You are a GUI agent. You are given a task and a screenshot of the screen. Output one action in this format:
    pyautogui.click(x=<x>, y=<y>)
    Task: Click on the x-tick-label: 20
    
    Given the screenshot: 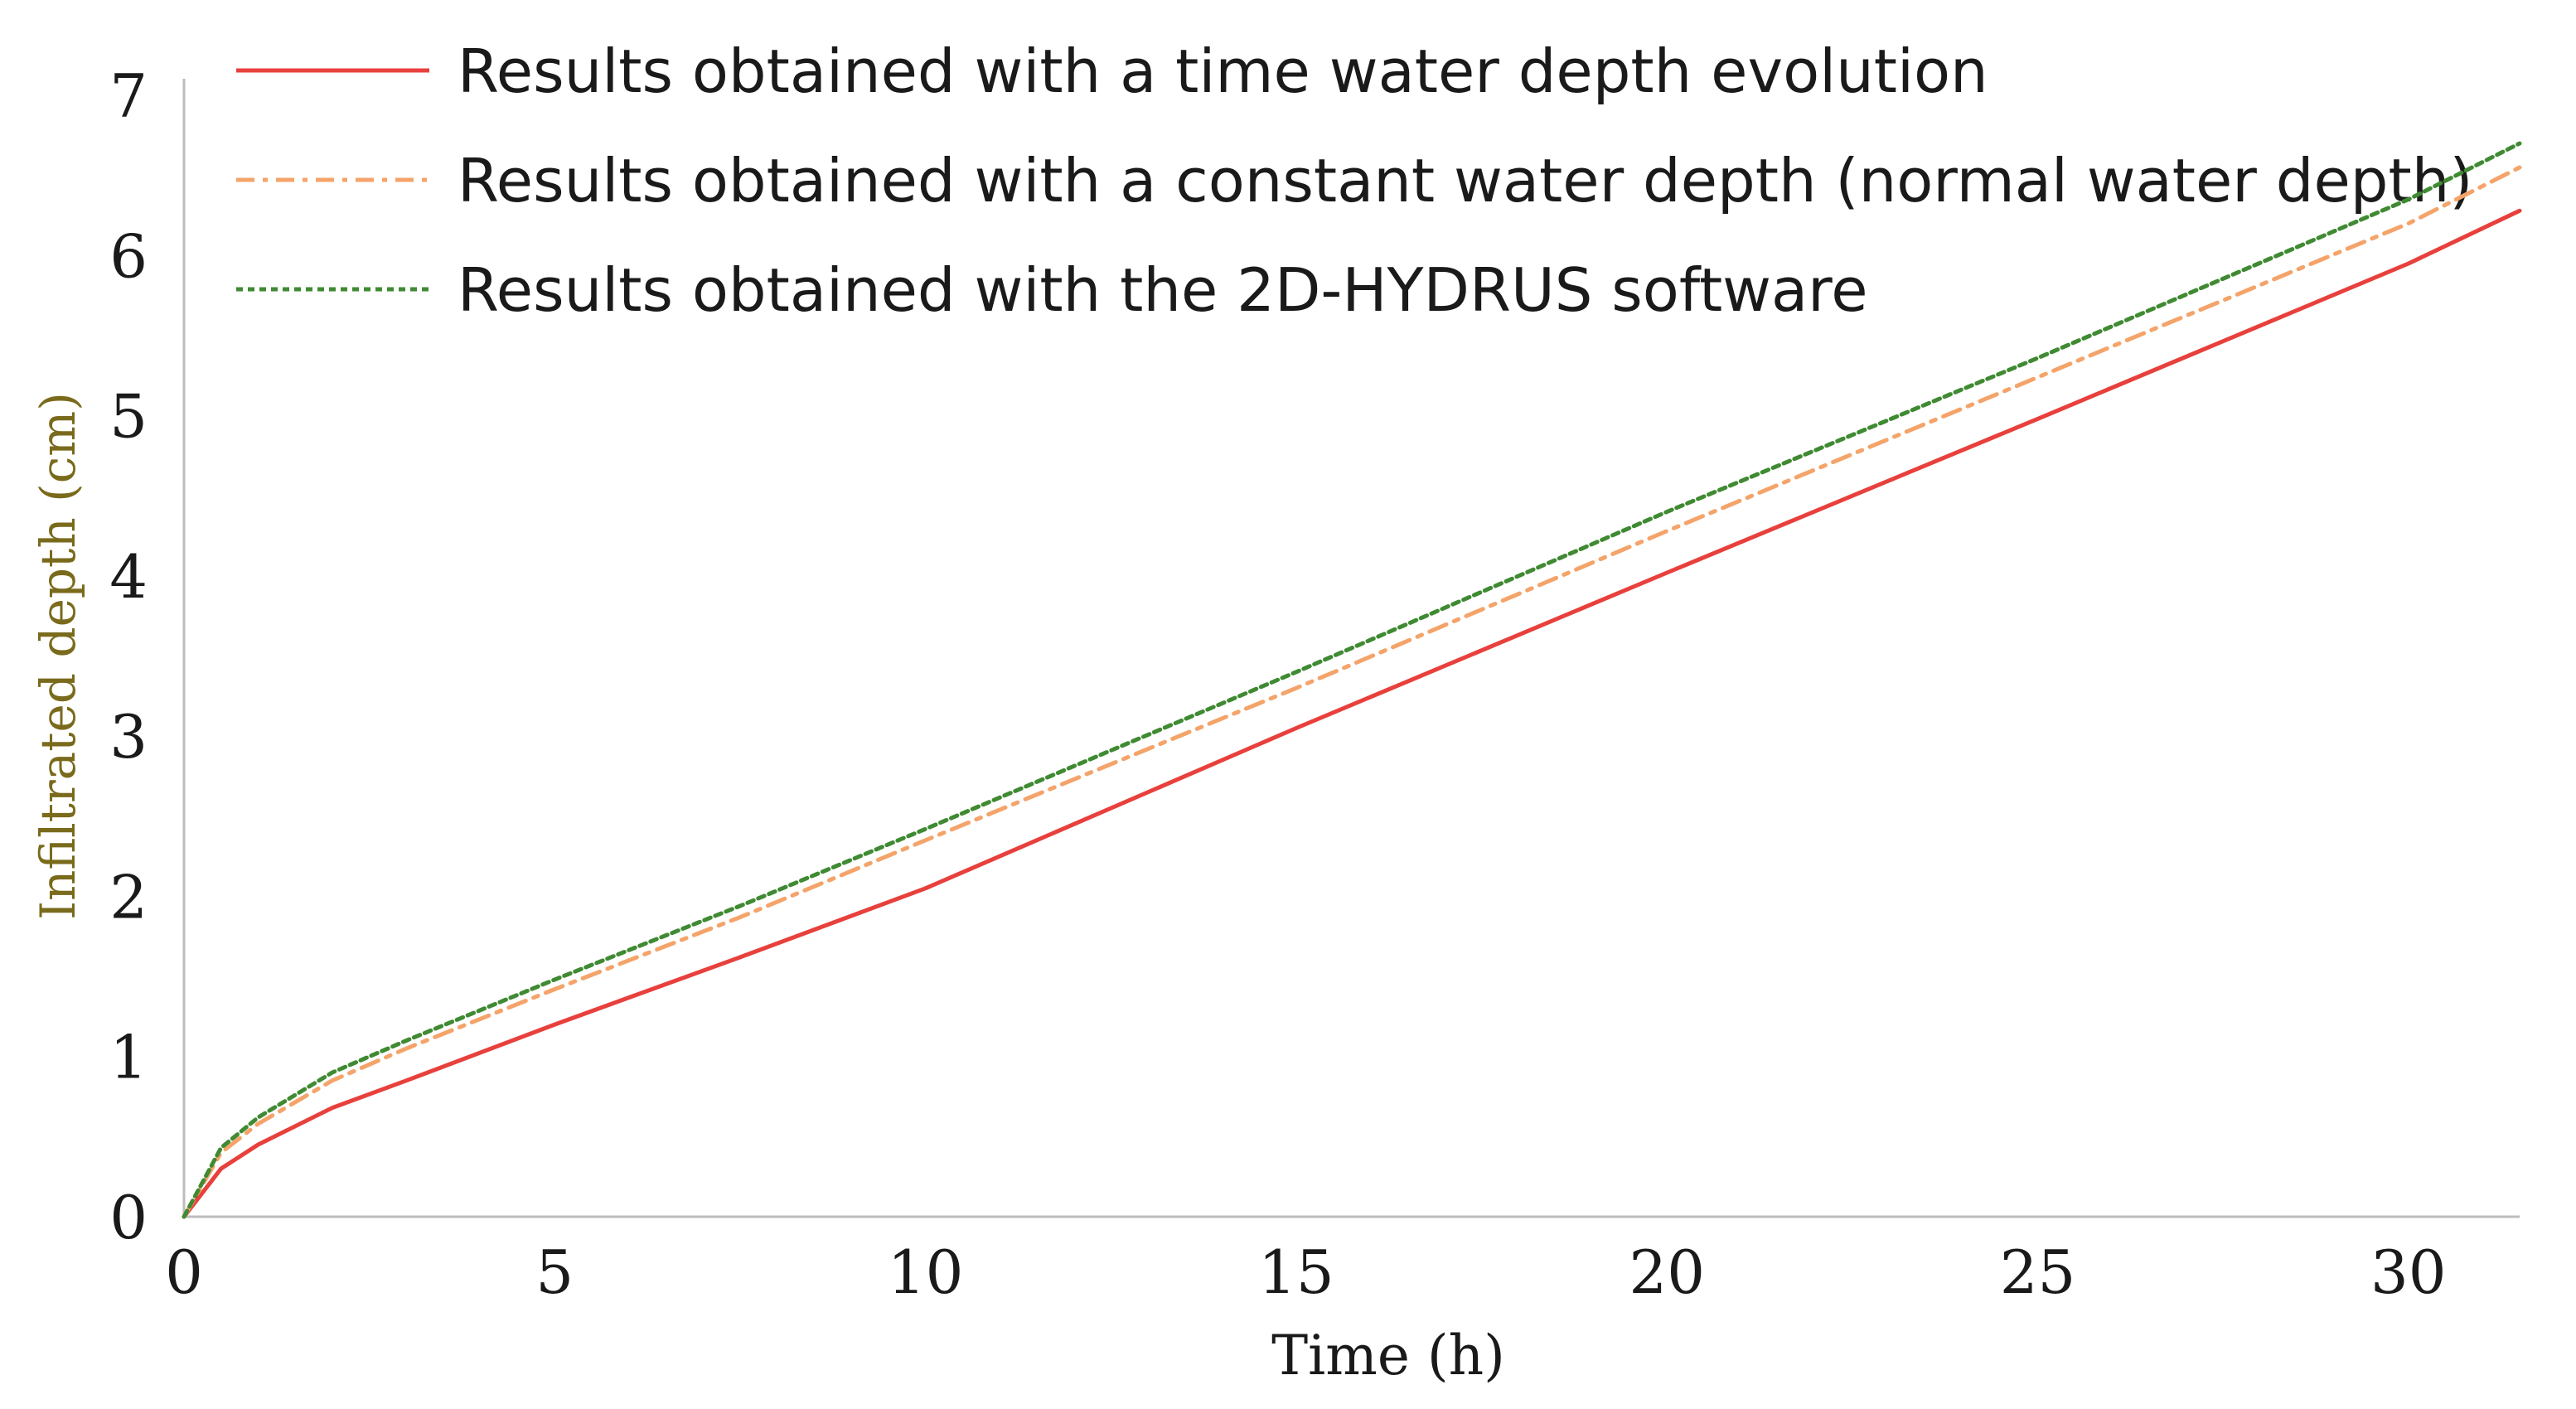 What is the action you would take?
    pyautogui.click(x=1667, y=1272)
    